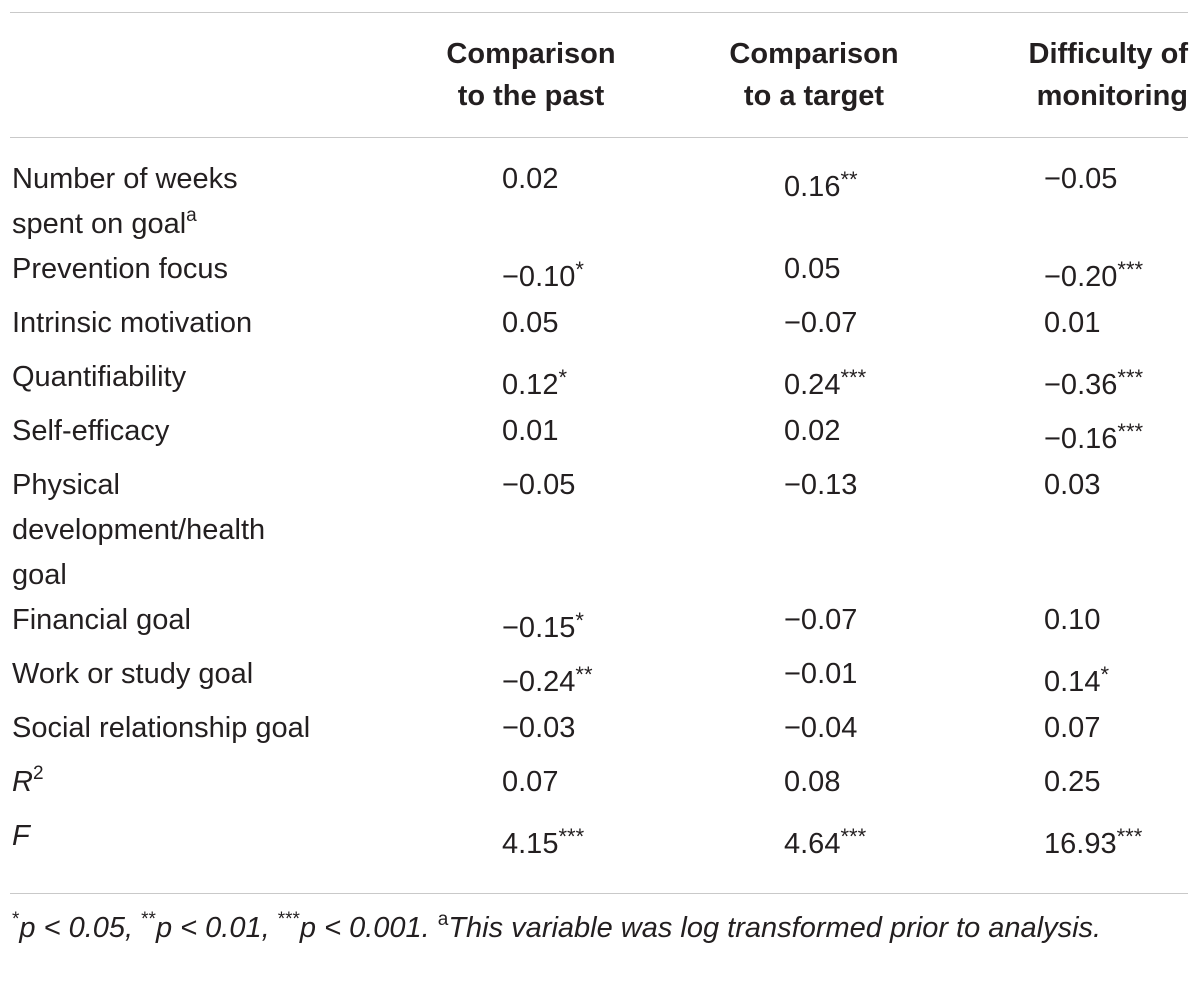  I want to click on table-row-f-statistic: F 4.15*** 4.64*** 16.93***, so click(599, 843).